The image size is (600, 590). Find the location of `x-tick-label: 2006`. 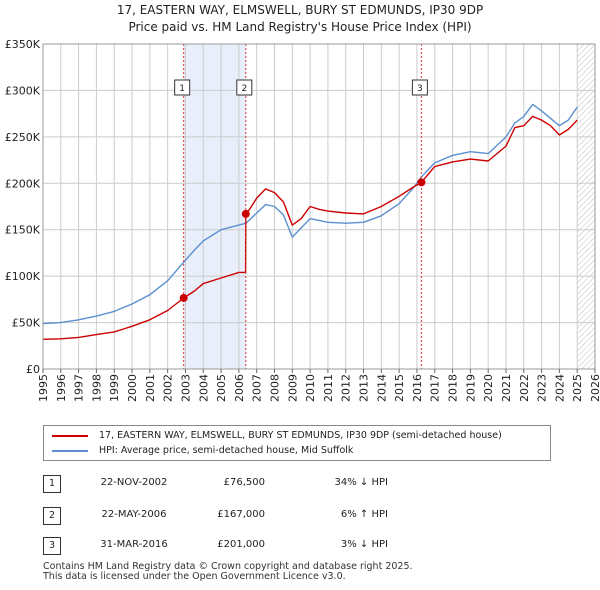

x-tick-label: 2006 is located at coordinates (239, 388).